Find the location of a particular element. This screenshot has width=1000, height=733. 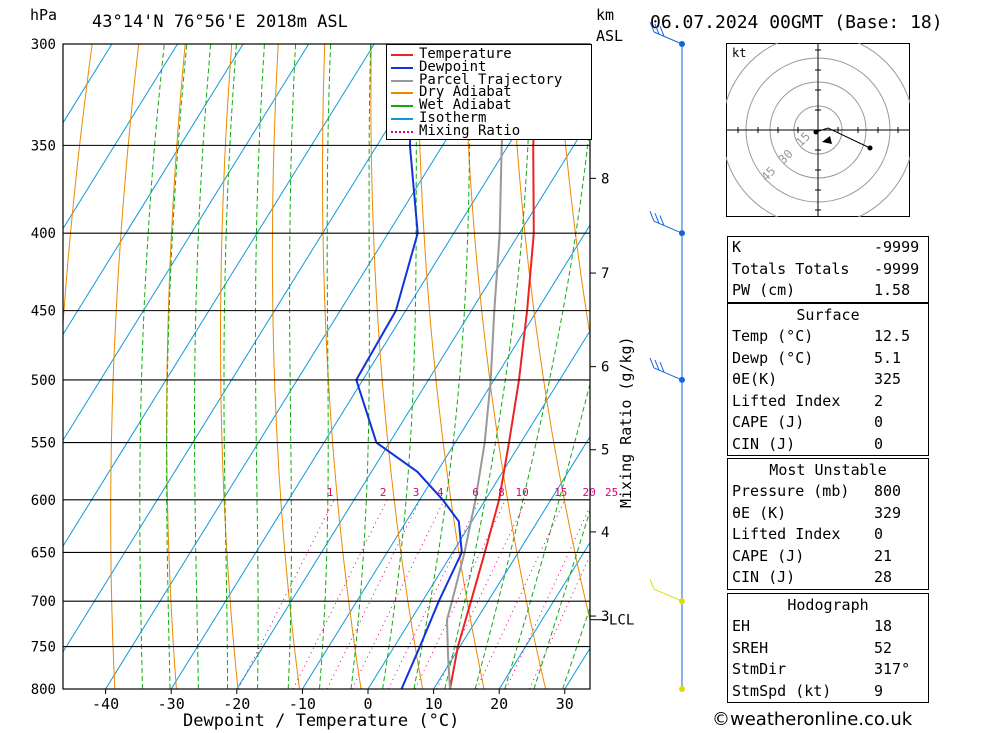

mixing-ratio-tick-label: 4 is located at coordinates (440, 492).